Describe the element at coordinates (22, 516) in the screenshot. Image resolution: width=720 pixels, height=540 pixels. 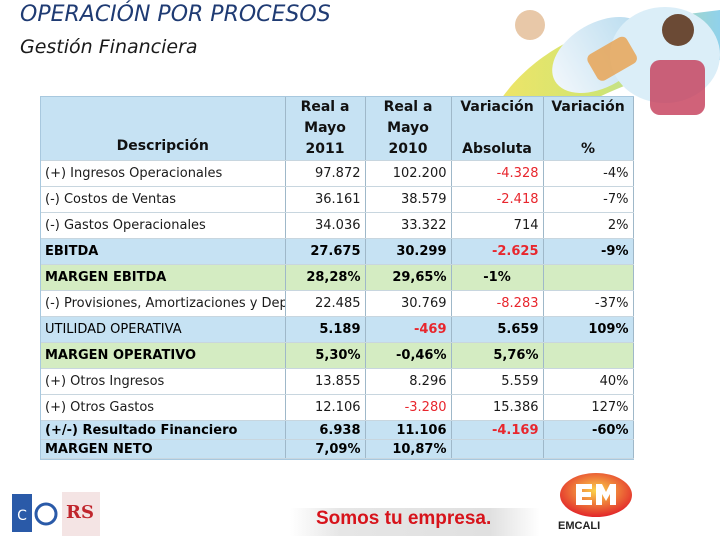
I see `svg-text: C` at that location.